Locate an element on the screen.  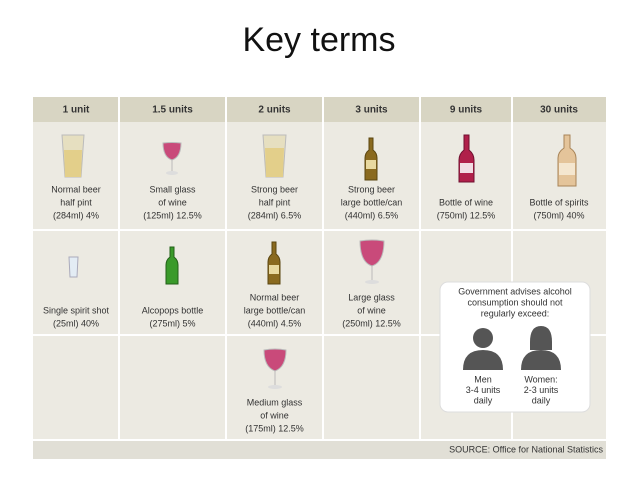
cell-text: (284ml) 4% is located at coordinates (76, 215).